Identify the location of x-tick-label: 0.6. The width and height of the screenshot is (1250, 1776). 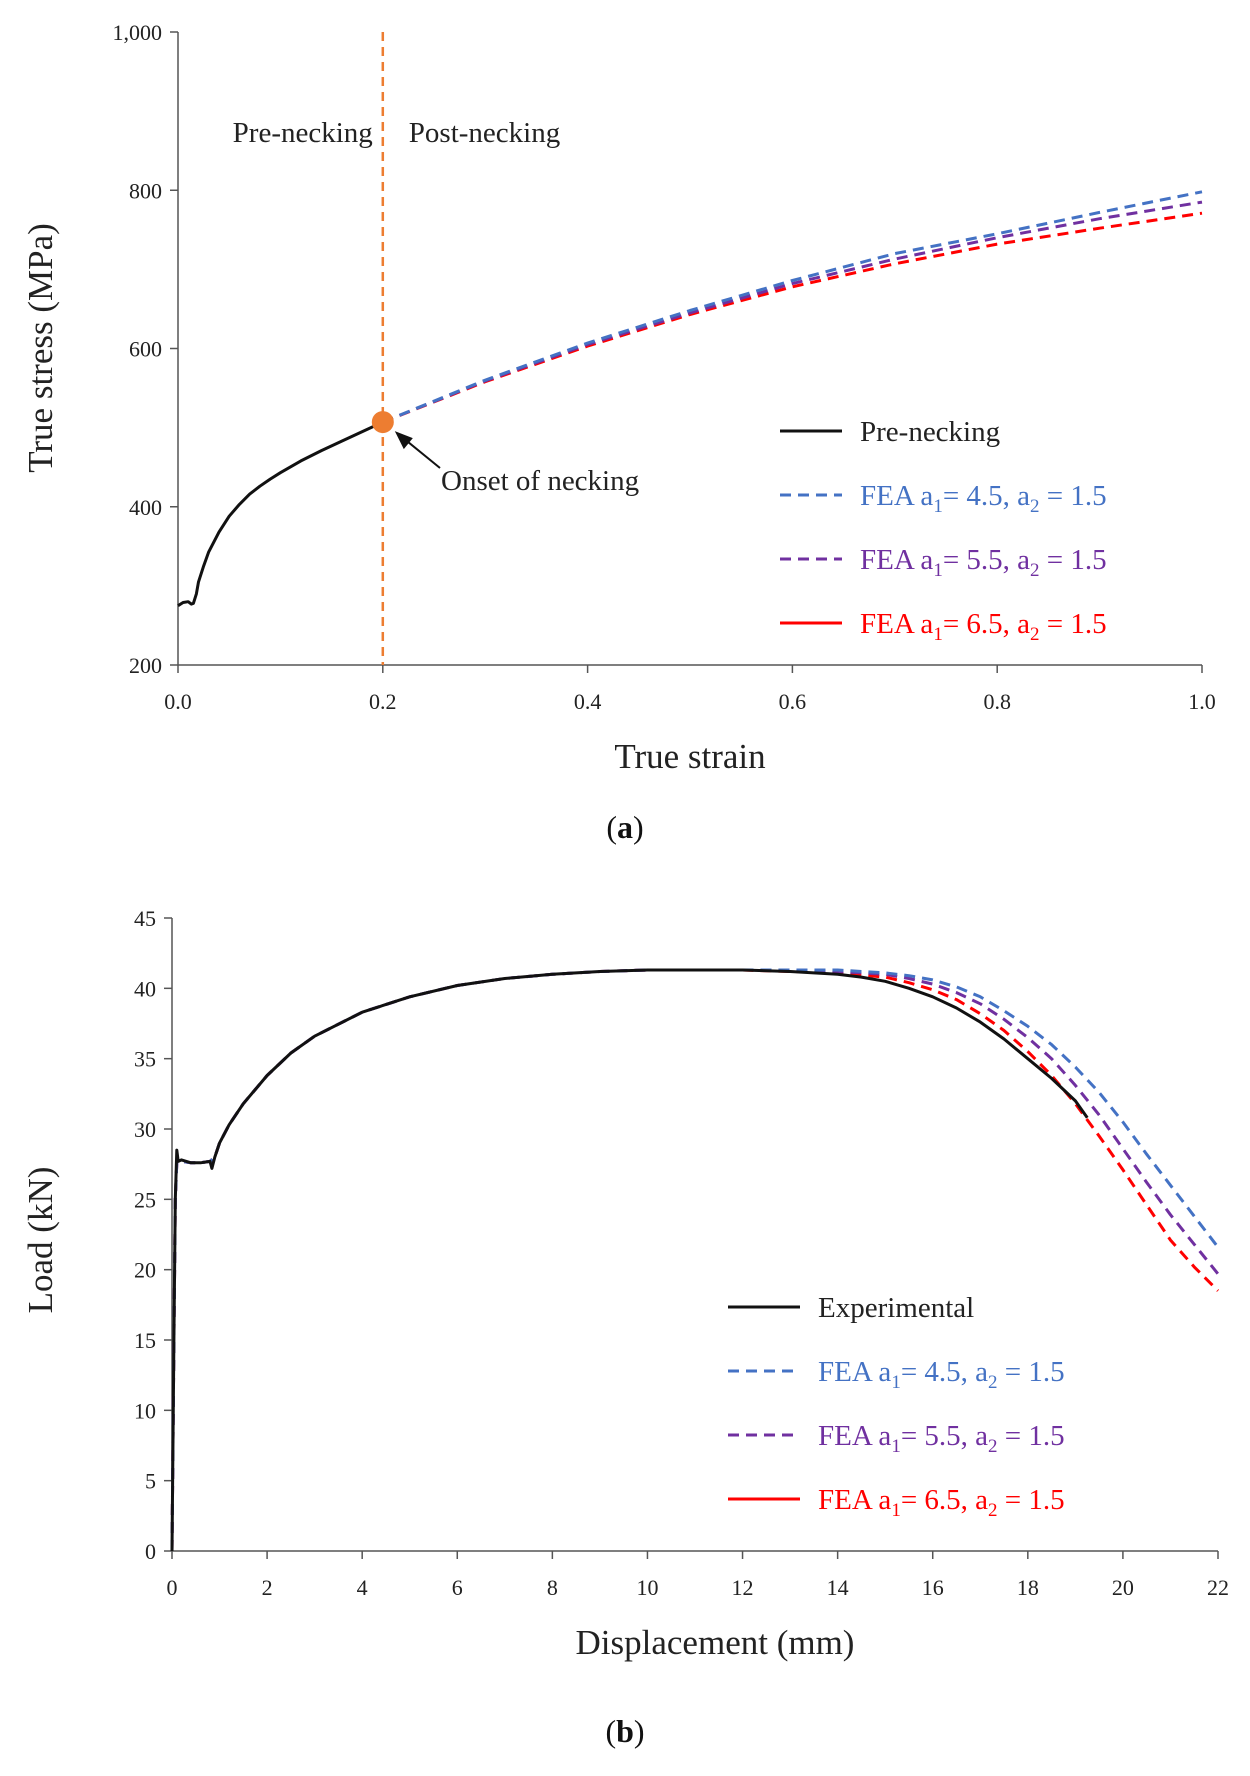
(793, 701).